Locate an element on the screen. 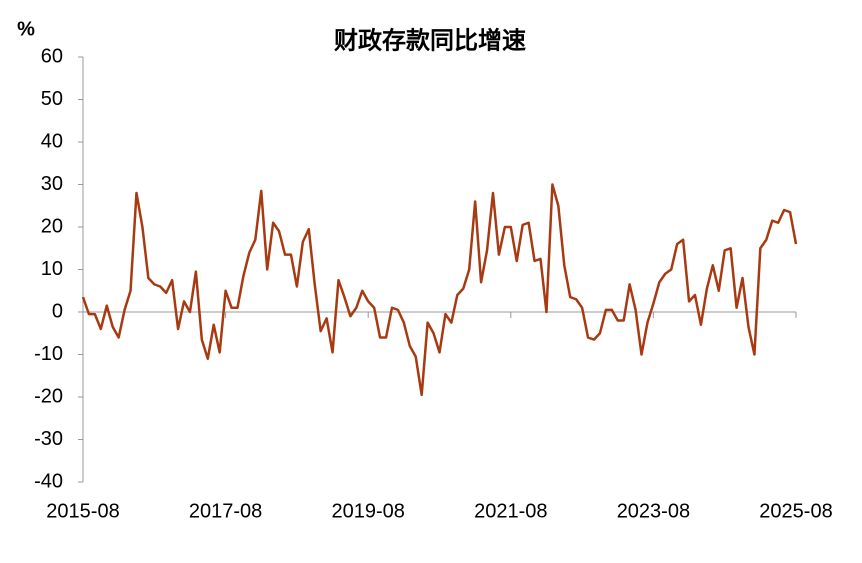 This screenshot has width=862, height=563. y-tick-label: -40 is located at coordinates (48, 481).